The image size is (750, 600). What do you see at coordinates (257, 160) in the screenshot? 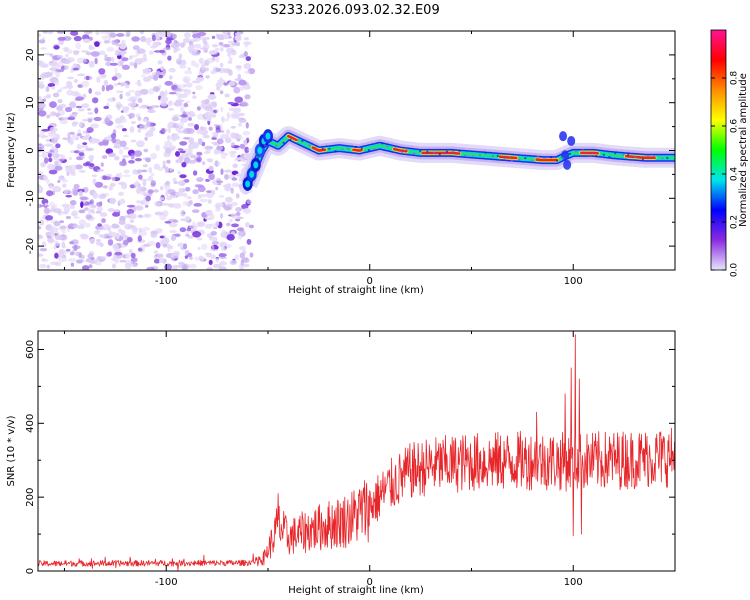
I see `ridge-onset` at bounding box center [257, 160].